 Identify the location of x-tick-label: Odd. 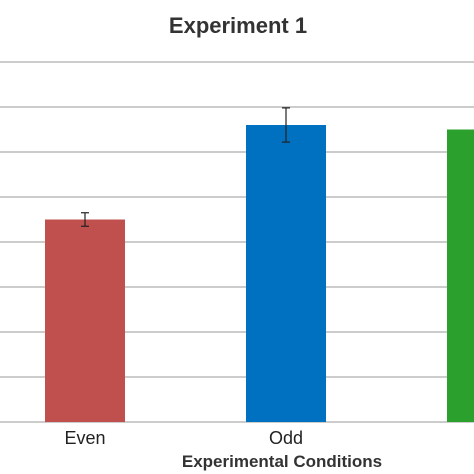
(286, 438).